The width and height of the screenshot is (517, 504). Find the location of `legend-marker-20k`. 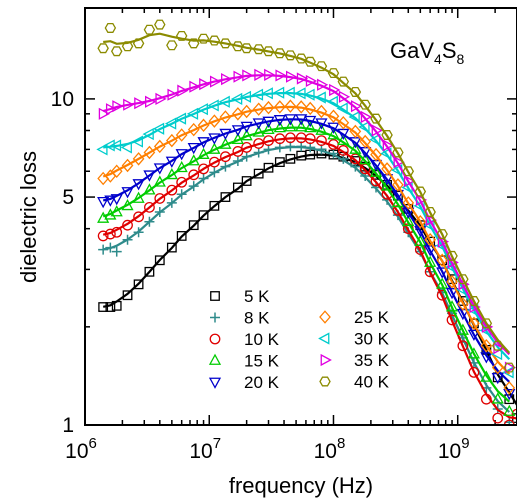

legend-marker-20k is located at coordinates (215, 383).